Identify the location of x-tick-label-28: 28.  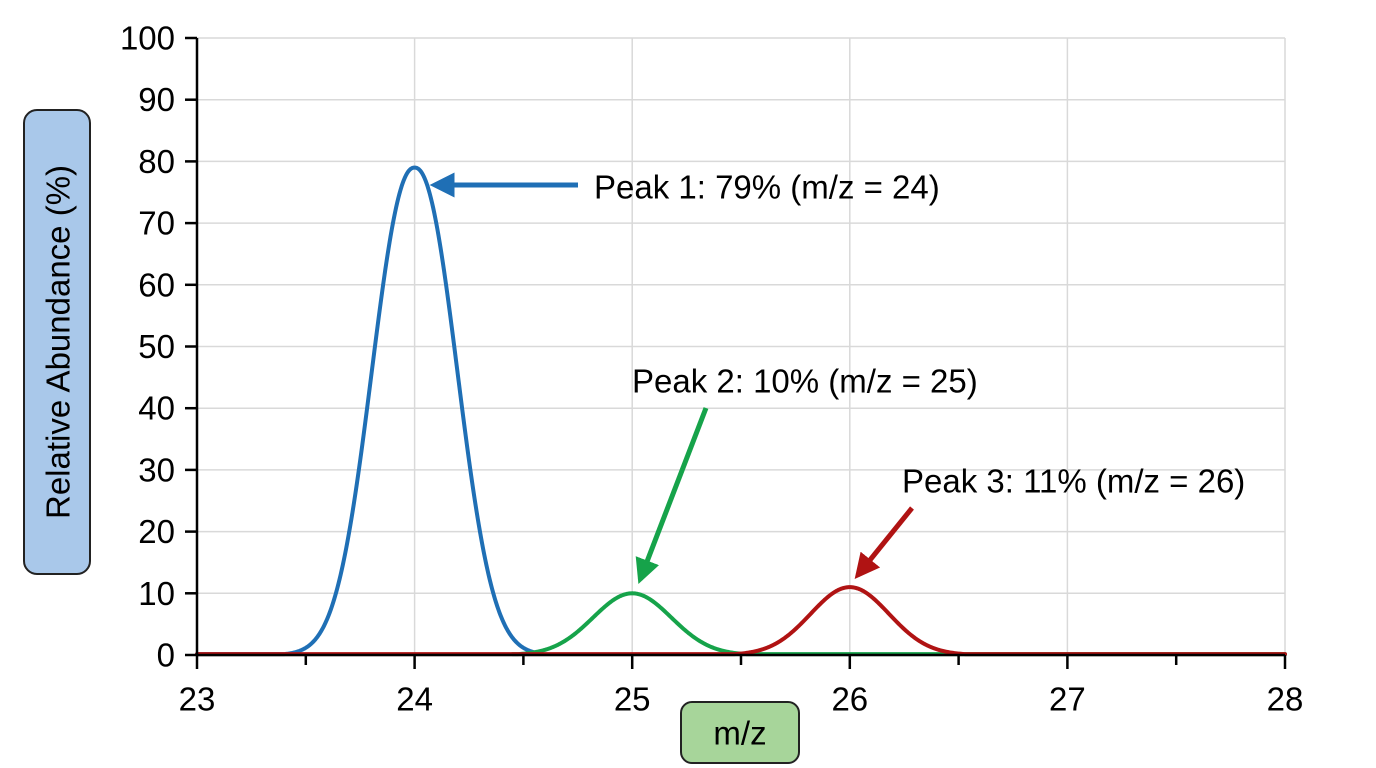
(1285, 699).